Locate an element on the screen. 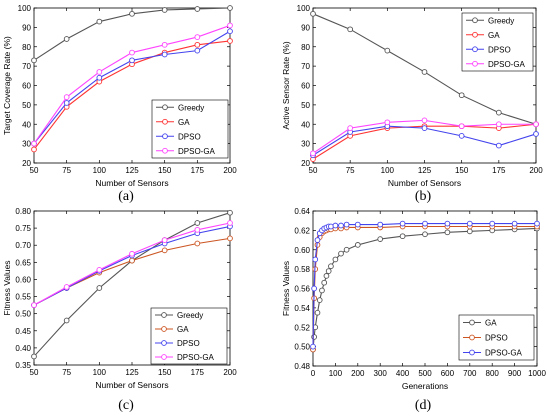 The height and width of the screenshot is (420, 550). y-tick-label: 0.52 is located at coordinates (302, 327).